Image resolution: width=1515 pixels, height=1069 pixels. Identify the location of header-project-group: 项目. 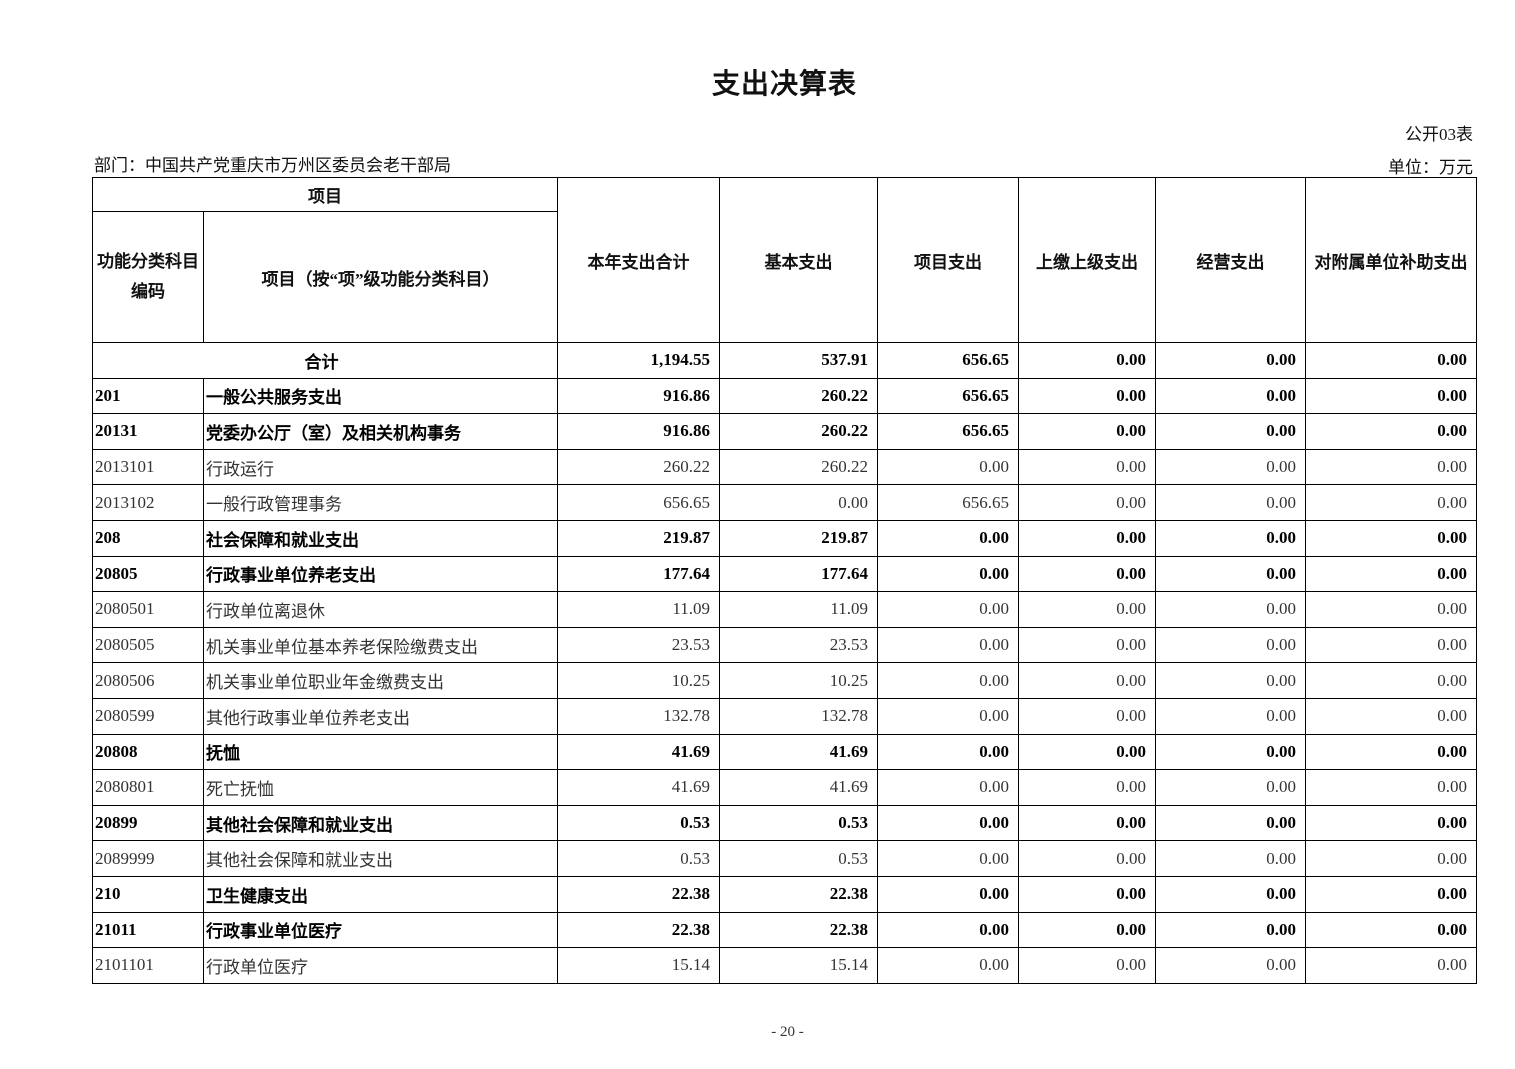
(325, 194).